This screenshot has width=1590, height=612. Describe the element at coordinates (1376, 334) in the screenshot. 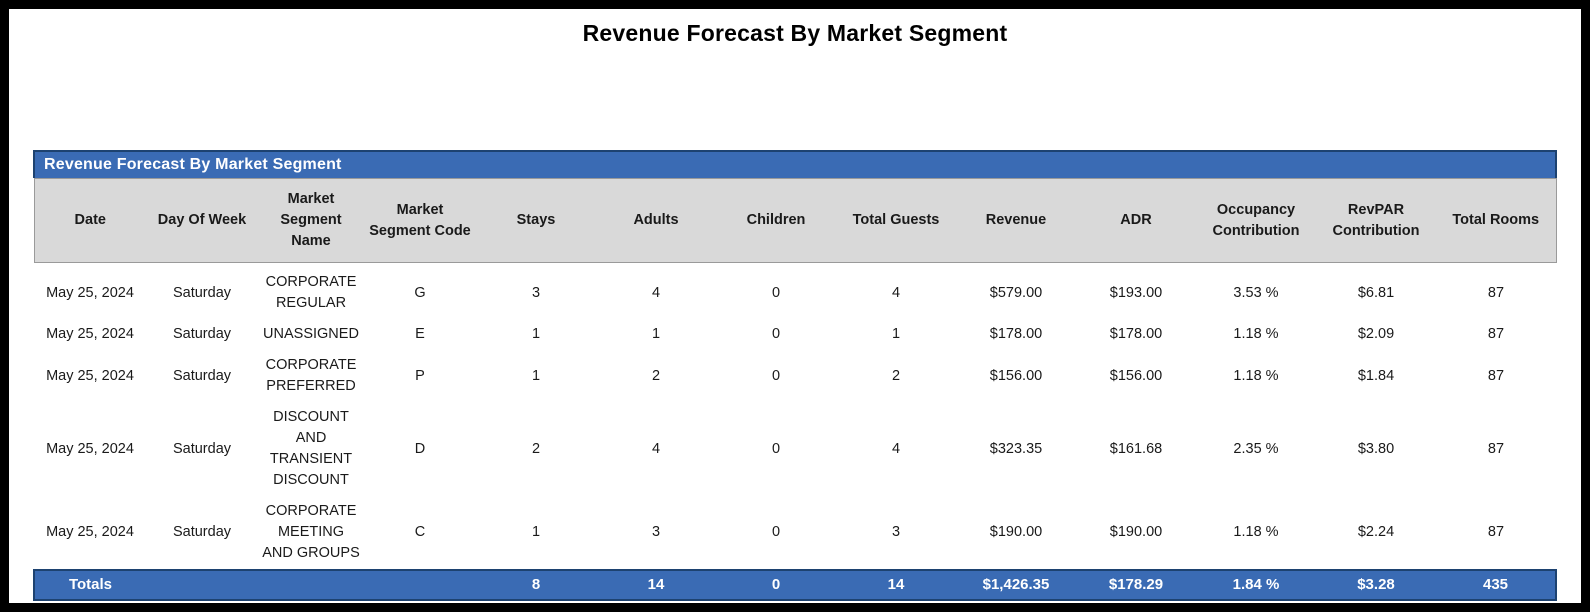

I see `cell-revpar-contribution: $2.09` at that location.